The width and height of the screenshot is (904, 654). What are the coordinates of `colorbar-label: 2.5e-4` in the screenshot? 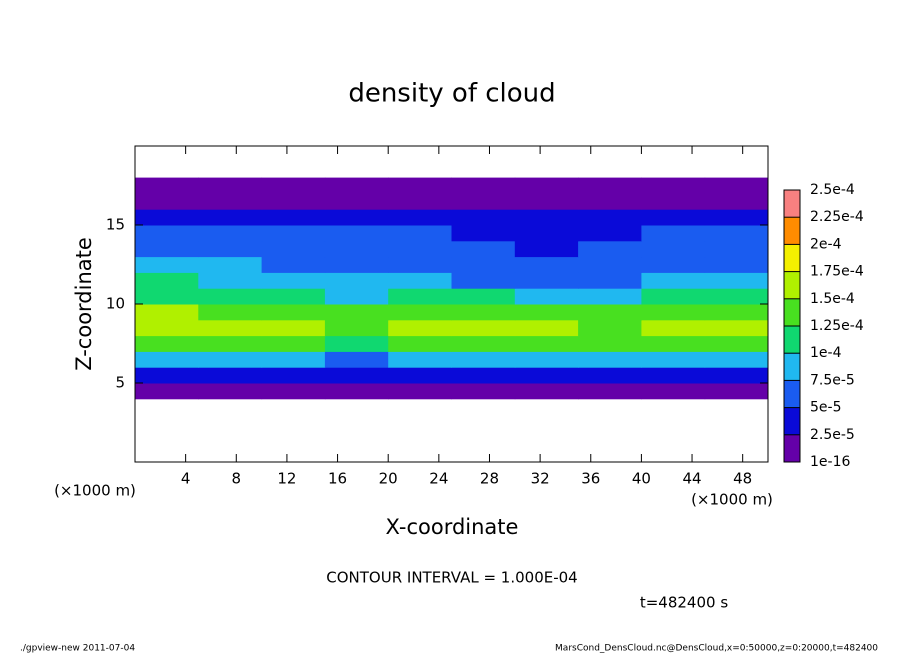 It's located at (832, 190).